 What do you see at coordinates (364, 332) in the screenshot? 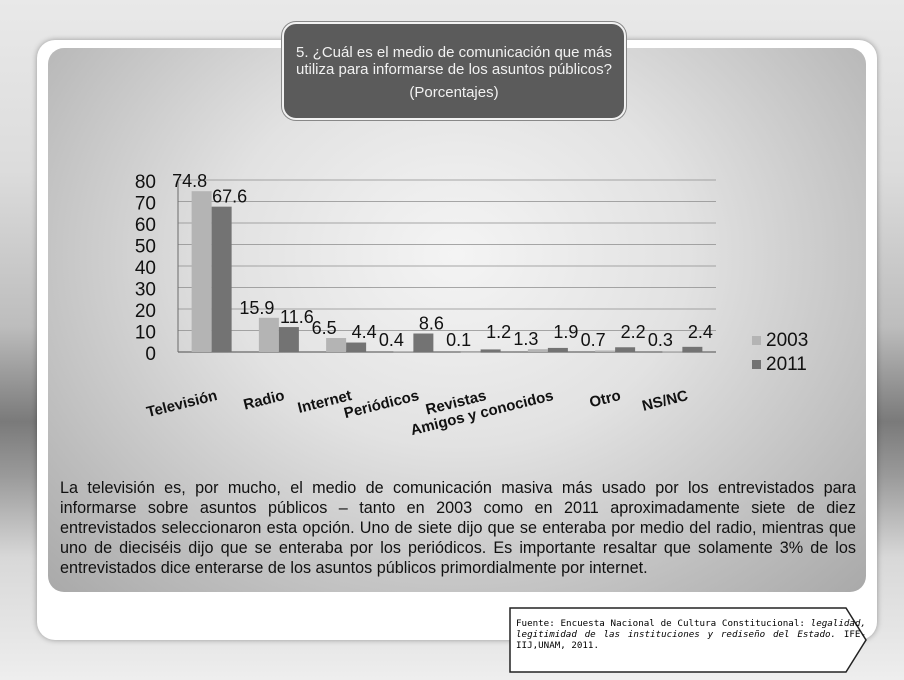
I see `data-label-2011: 4.4` at bounding box center [364, 332].